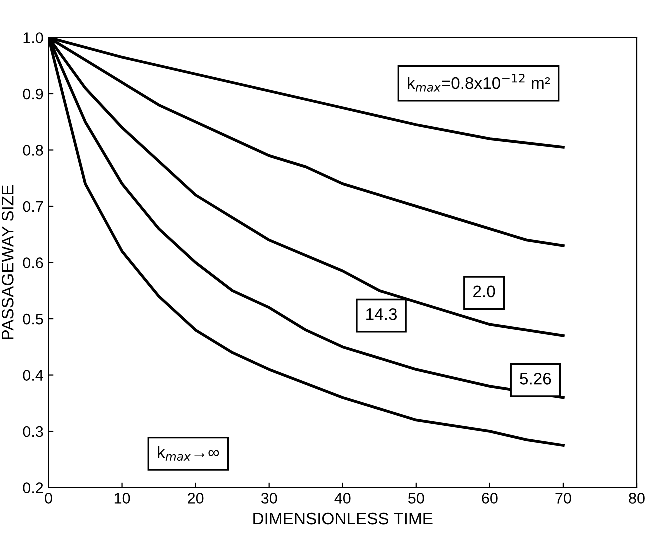  What do you see at coordinates (33, 319) in the screenshot?
I see `y-tick-label: 0.5` at bounding box center [33, 319].